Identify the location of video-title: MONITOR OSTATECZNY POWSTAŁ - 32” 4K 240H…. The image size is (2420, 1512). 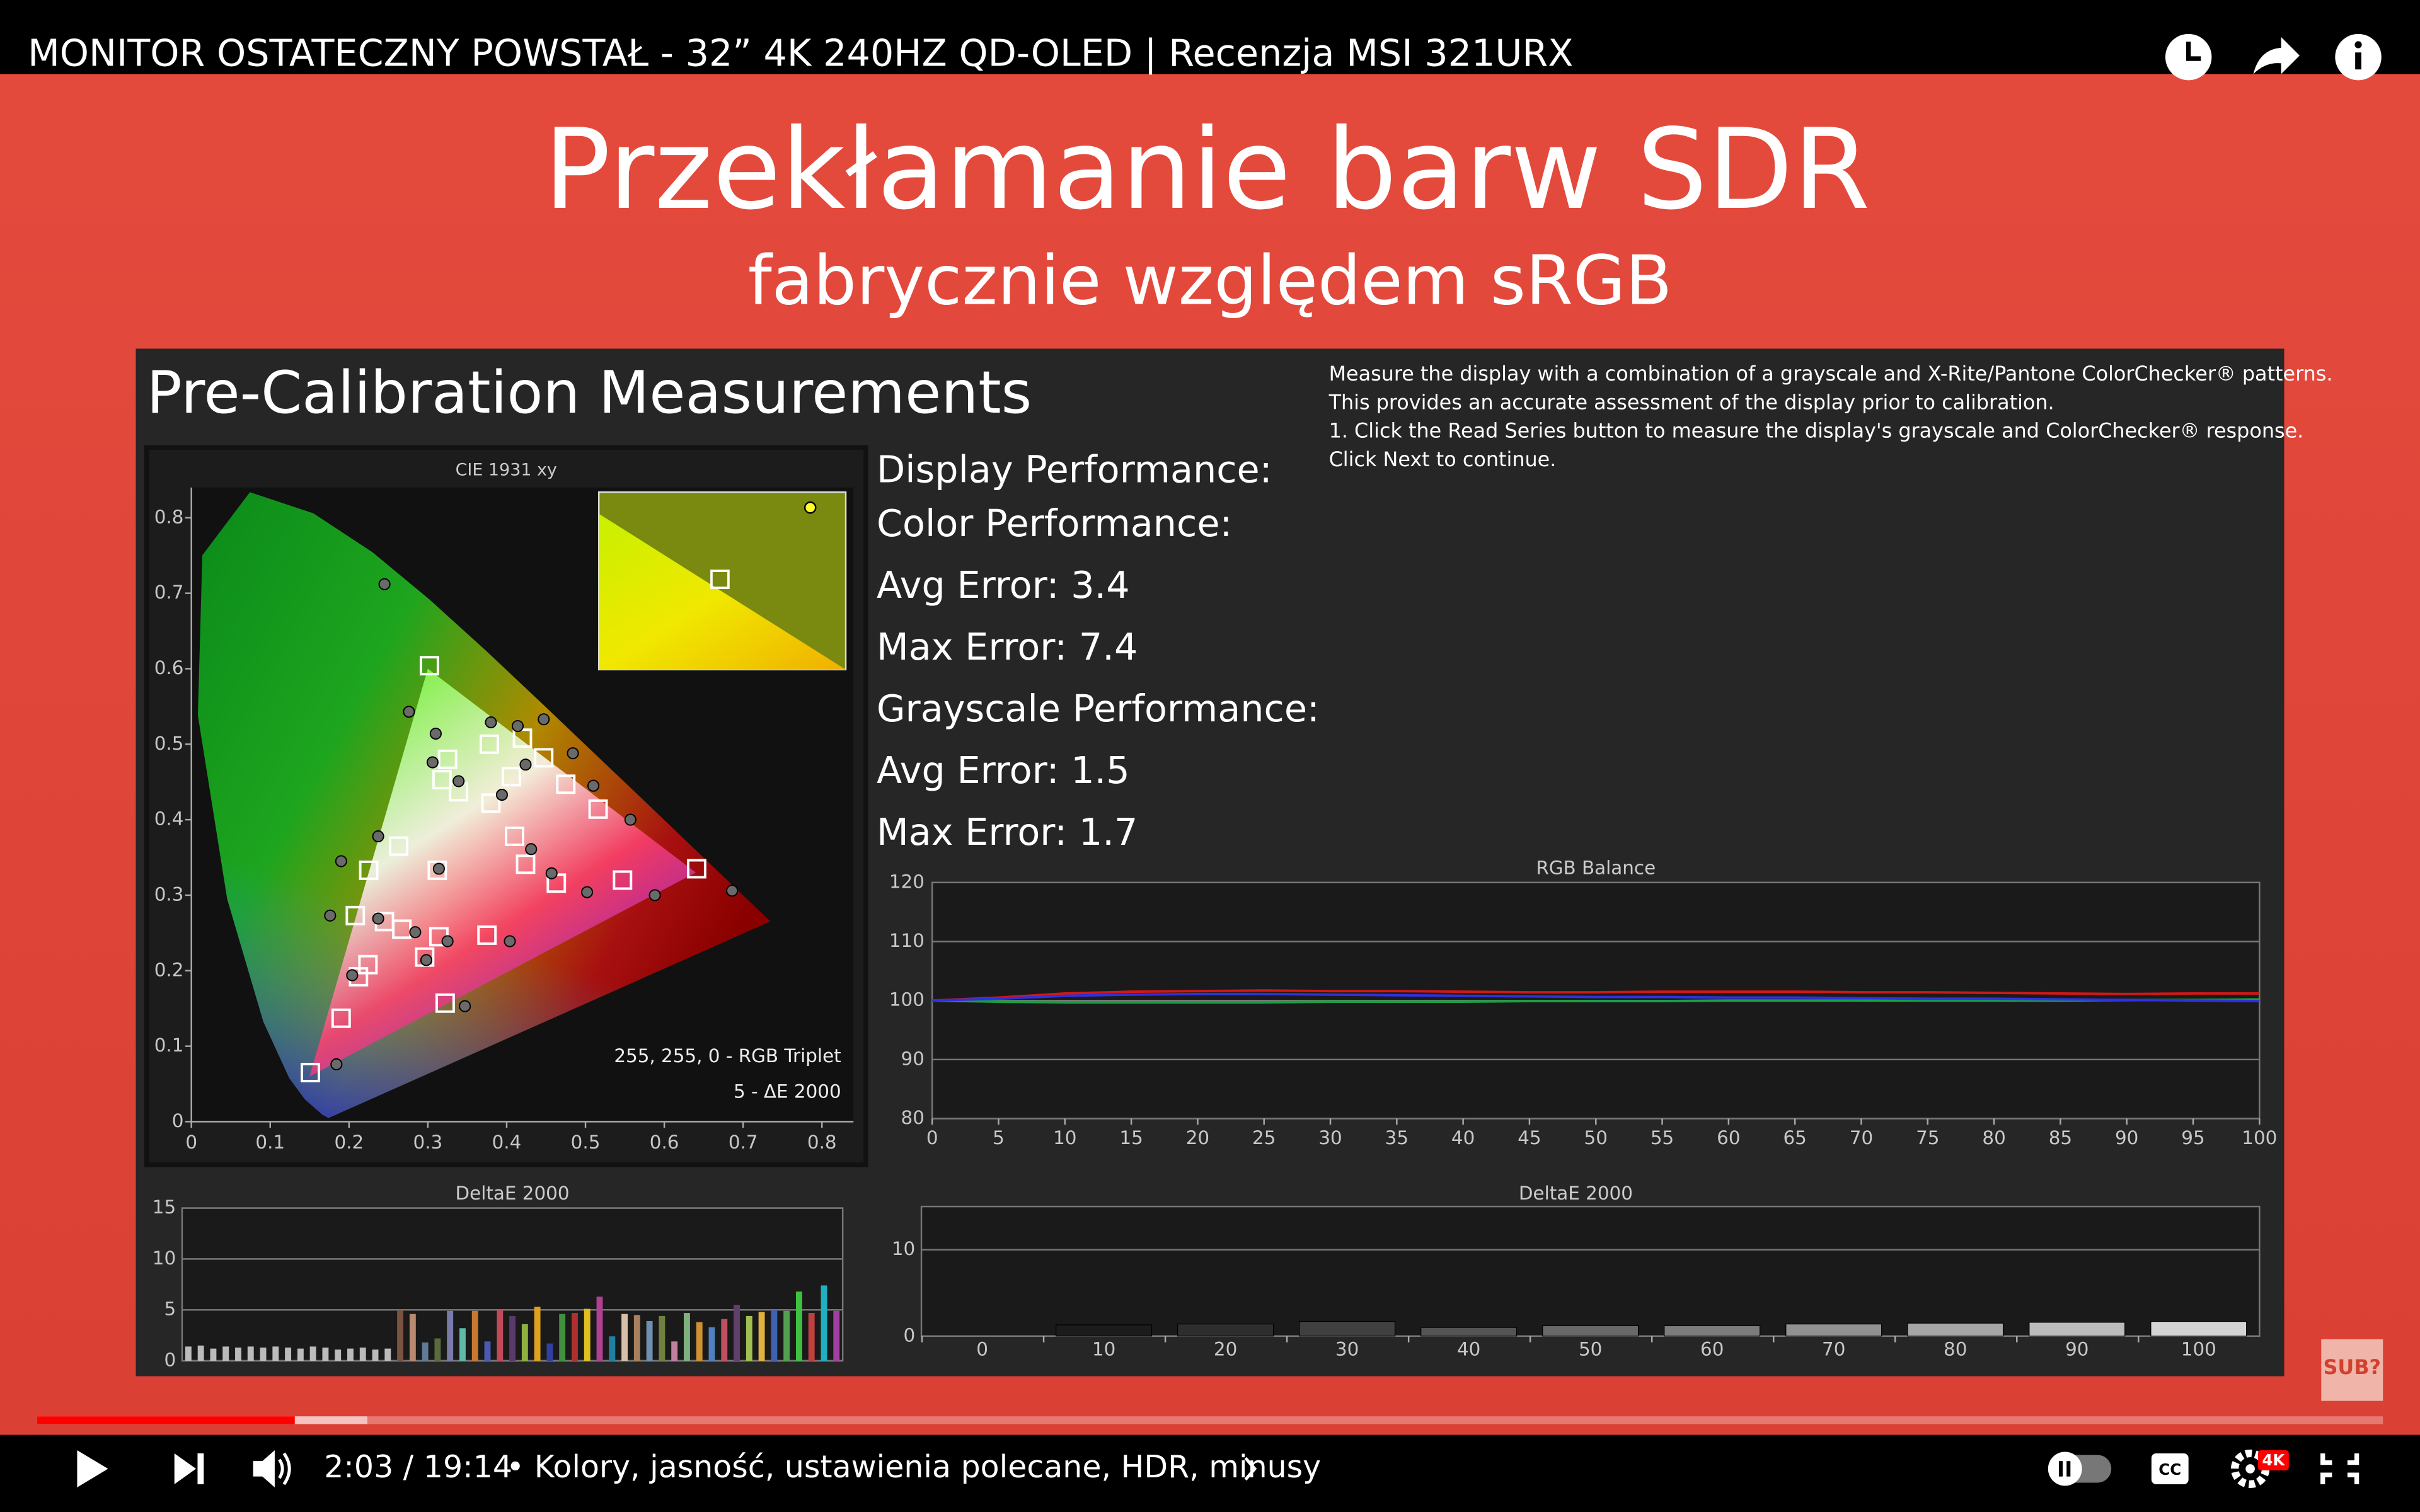
(800, 52).